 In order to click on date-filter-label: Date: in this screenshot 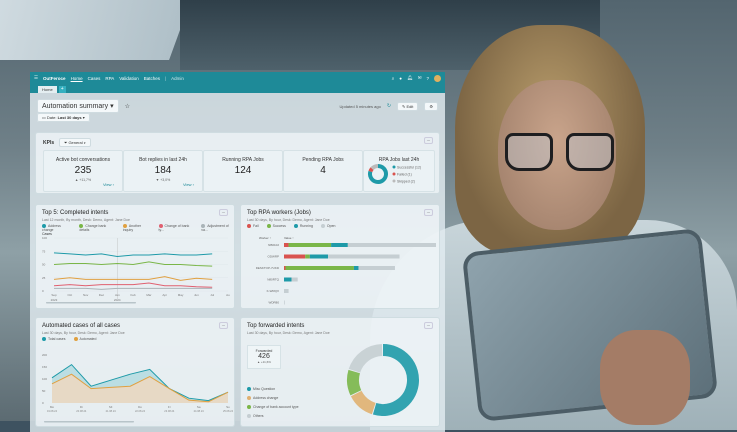, I will do `click(51, 117)`.